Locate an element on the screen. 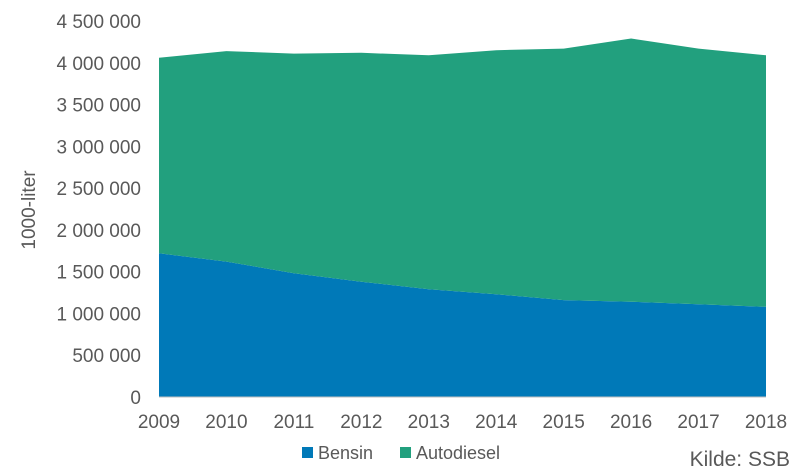 The height and width of the screenshot is (474, 805). y-tick-label: 2 000 000 is located at coordinates (98, 231).